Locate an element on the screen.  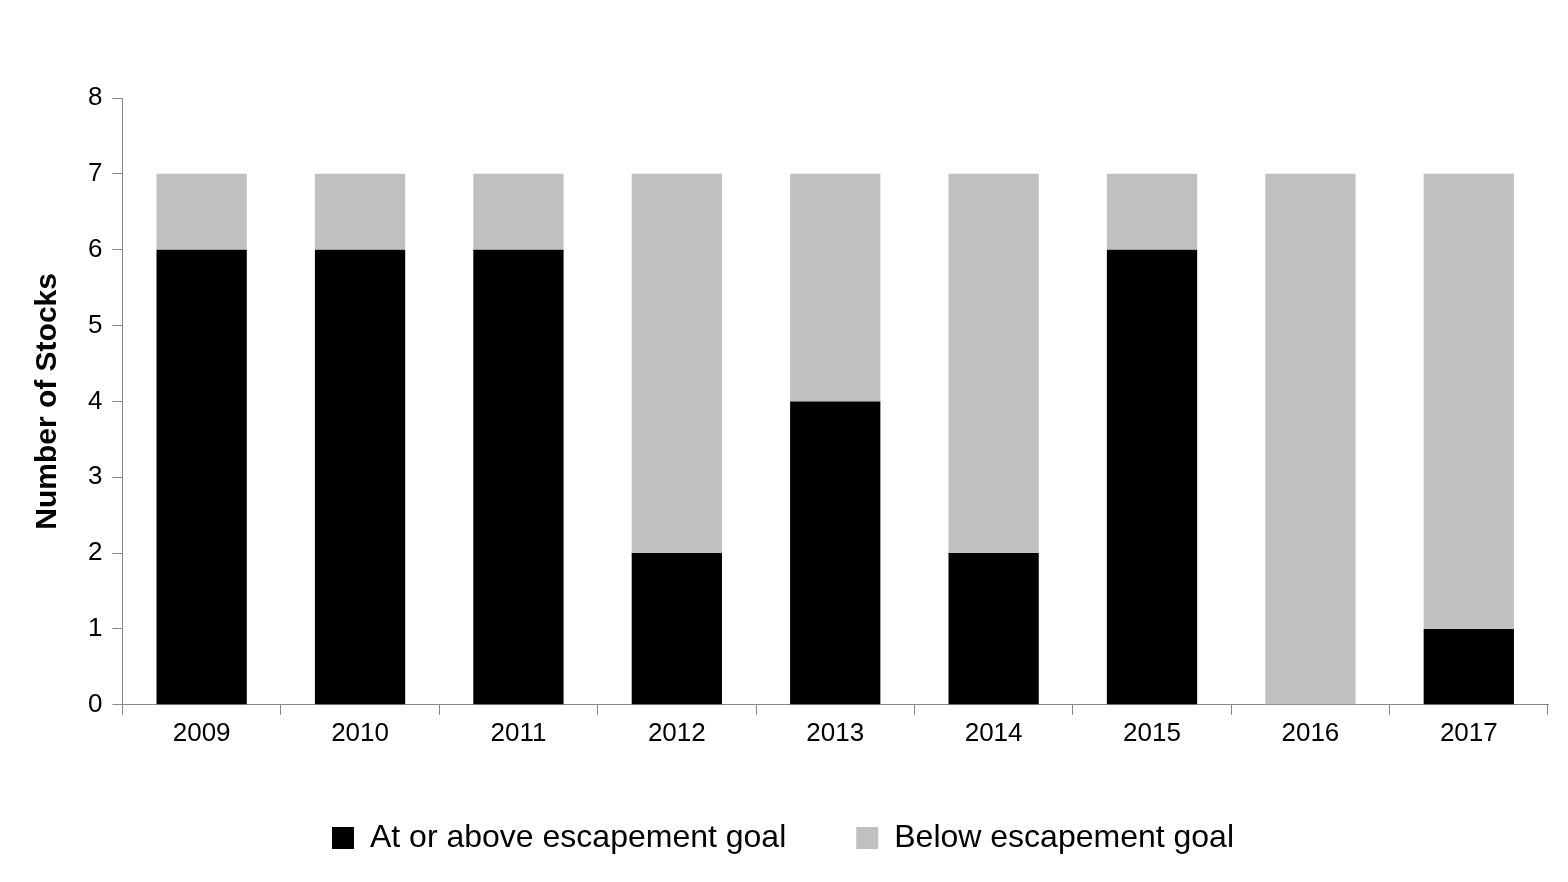
x-tick-label: 2009 is located at coordinates (201, 731).